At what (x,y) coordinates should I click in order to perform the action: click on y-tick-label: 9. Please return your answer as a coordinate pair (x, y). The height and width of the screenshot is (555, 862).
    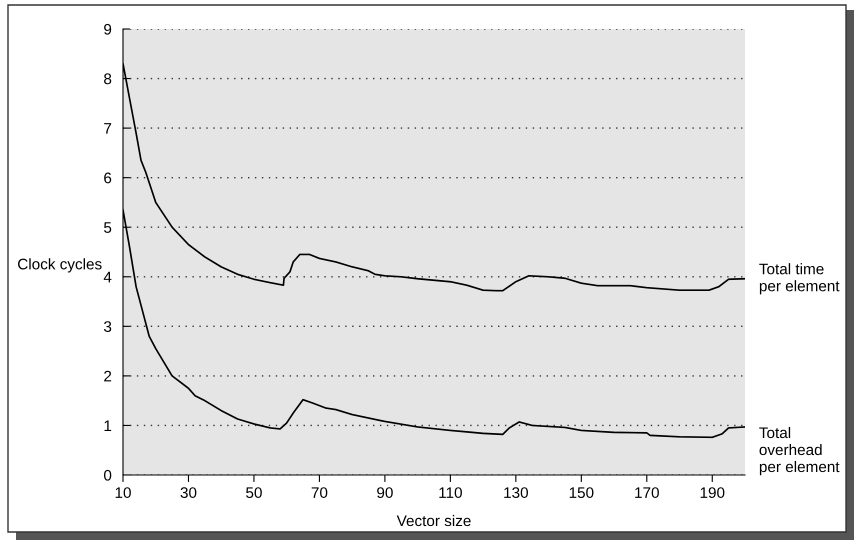
    Looking at the image, I should click on (108, 29).